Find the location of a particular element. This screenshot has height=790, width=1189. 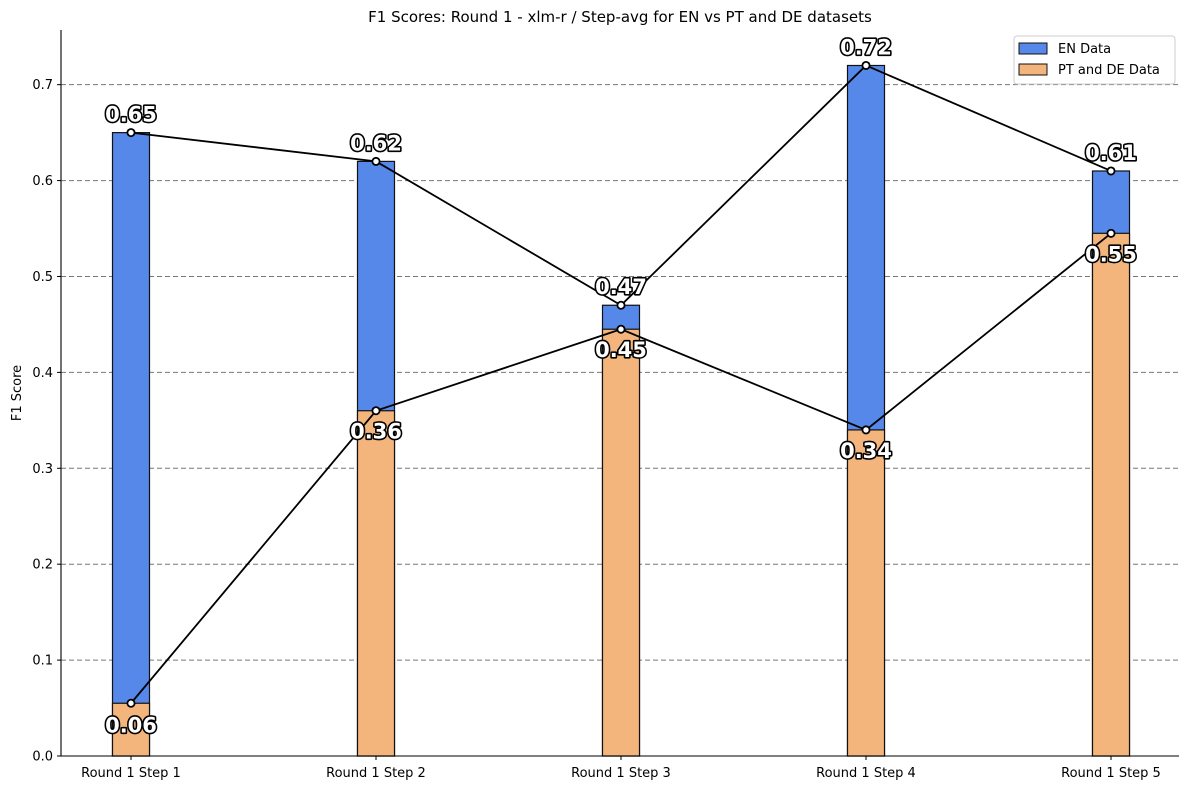

data-label-en-2: 0.62 is located at coordinates (376, 143).